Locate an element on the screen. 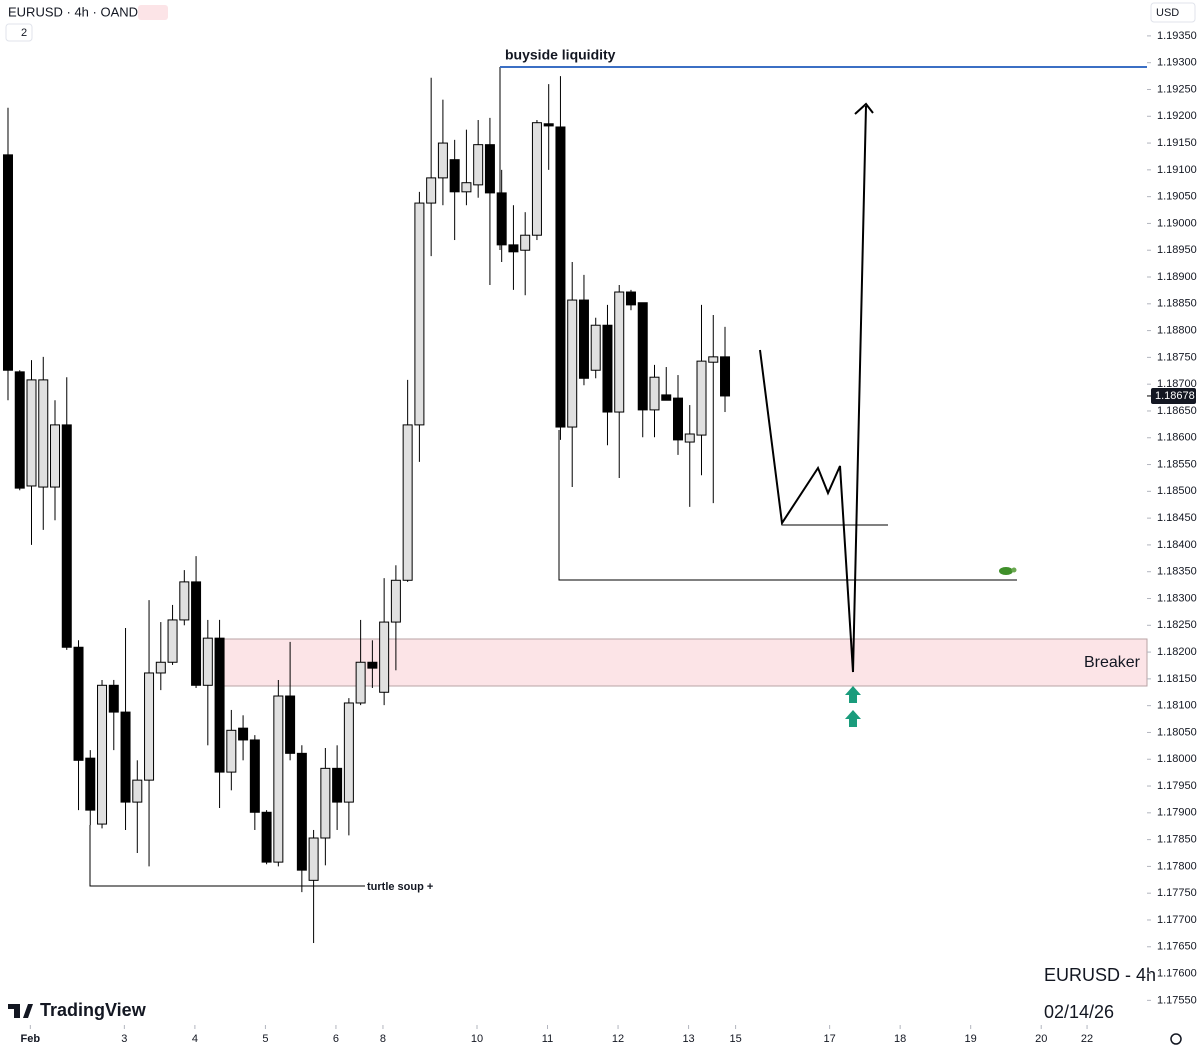 This screenshot has width=1200, height=1051. turtle-level is located at coordinates (227, 856).